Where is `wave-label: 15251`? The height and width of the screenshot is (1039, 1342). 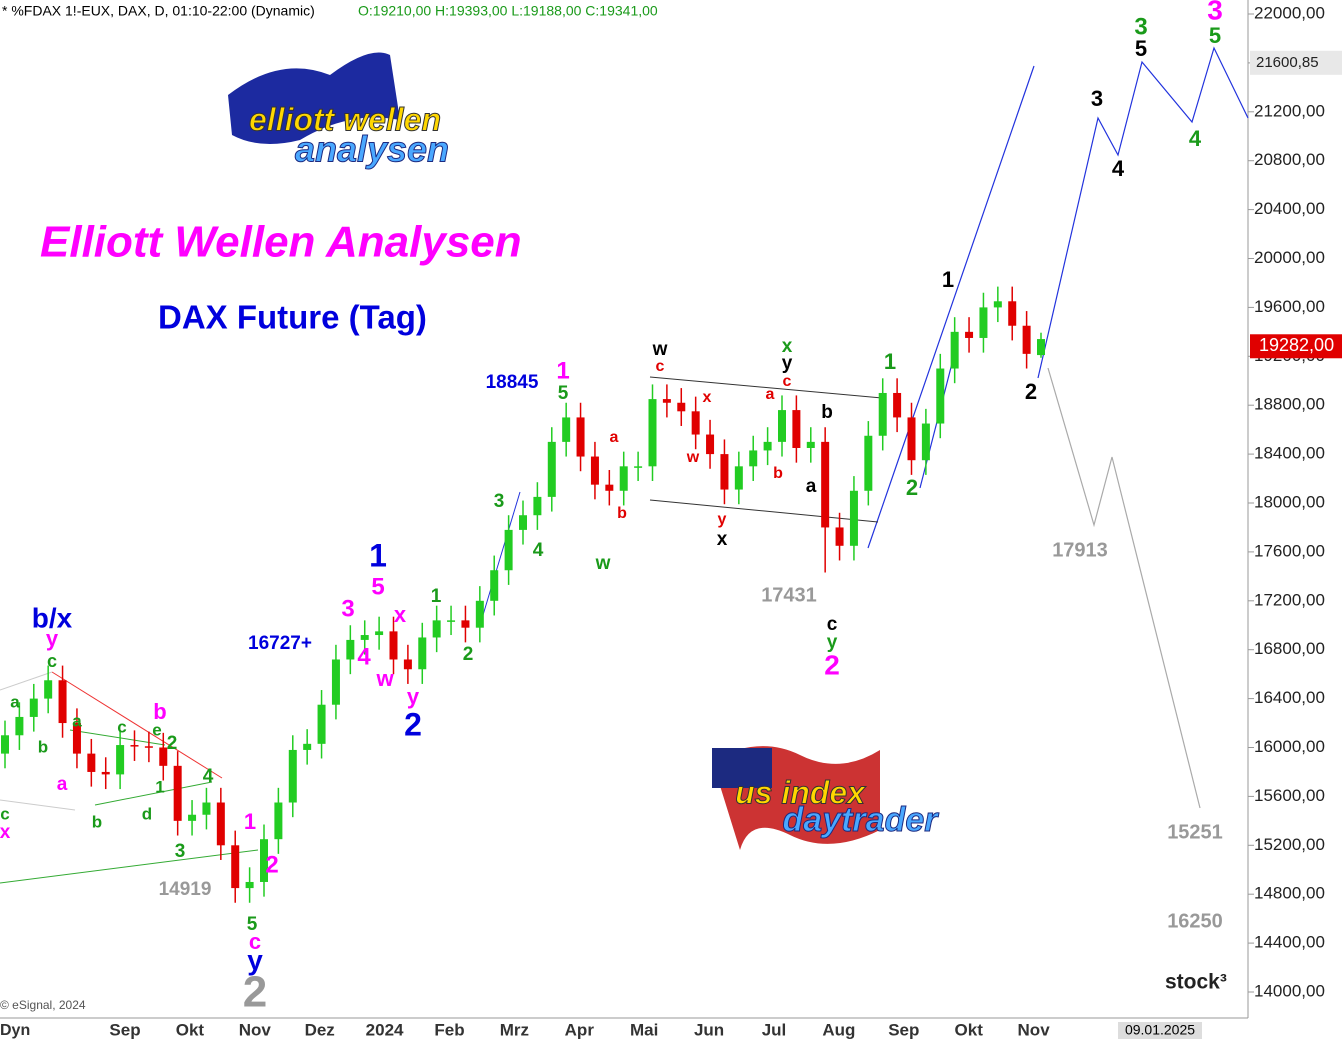
wave-label: 15251 is located at coordinates (1195, 832).